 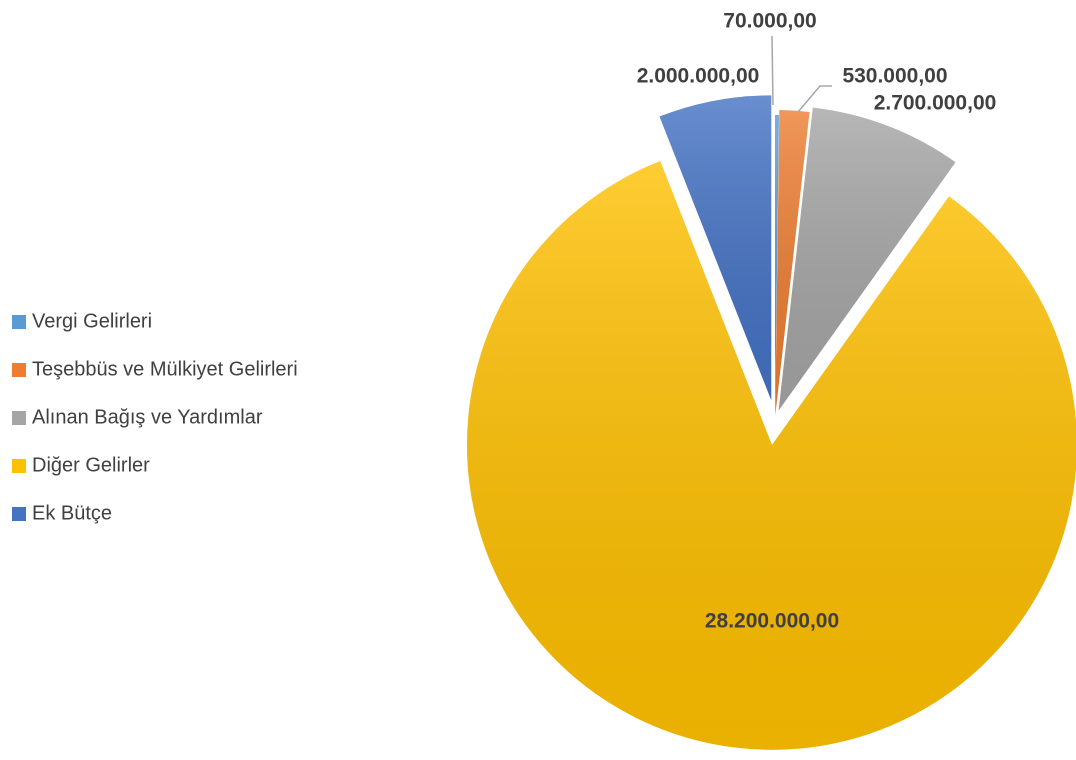 What do you see at coordinates (165, 369) in the screenshot?
I see `legend-label: Teşebbüs ve Mülkiyet Gelirleri` at bounding box center [165, 369].